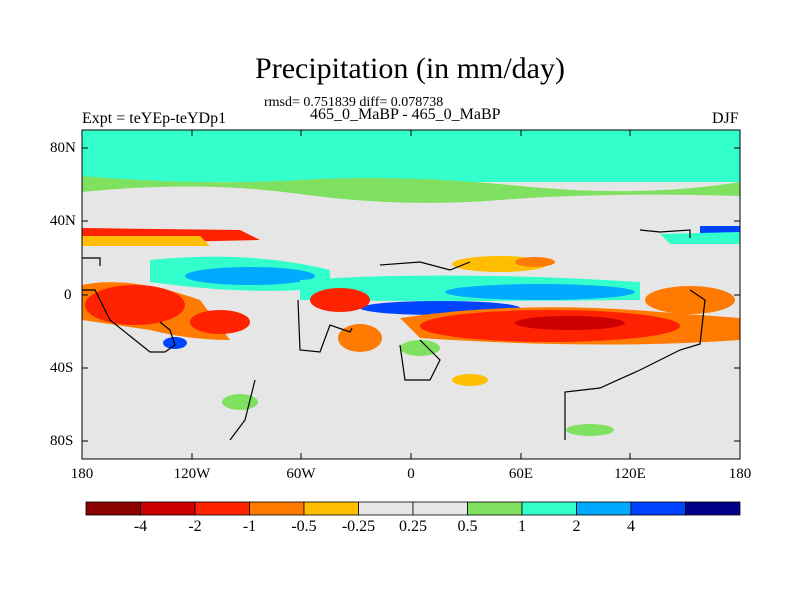  Describe the element at coordinates (154, 118) in the screenshot. I see `experiment-label: Expt = teYEp-teYDp1` at that location.